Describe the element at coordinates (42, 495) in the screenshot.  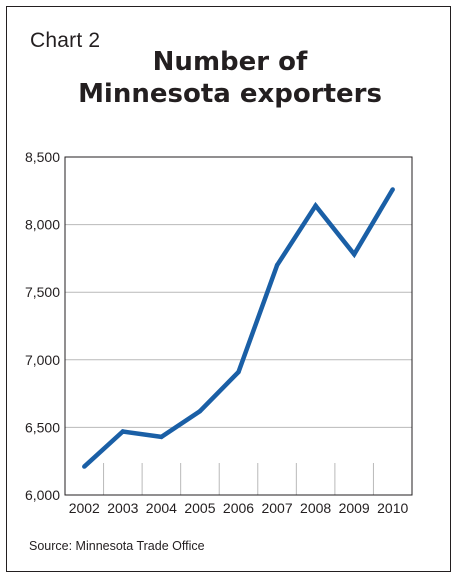
I see `y-tick-label: 6,000` at that location.